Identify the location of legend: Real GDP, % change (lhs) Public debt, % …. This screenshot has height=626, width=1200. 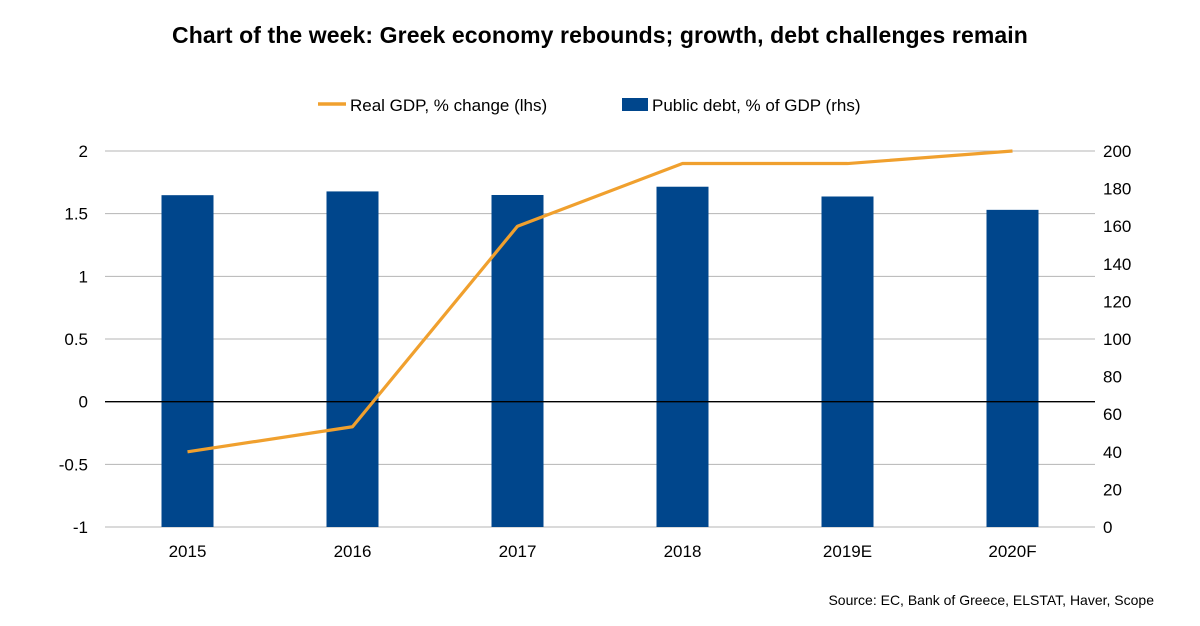
(589, 105).